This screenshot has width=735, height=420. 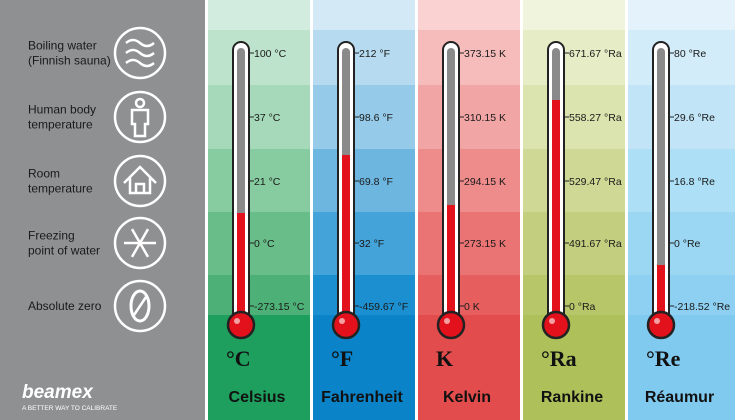 I want to click on reading: 0 °Ra, so click(x=582, y=307).